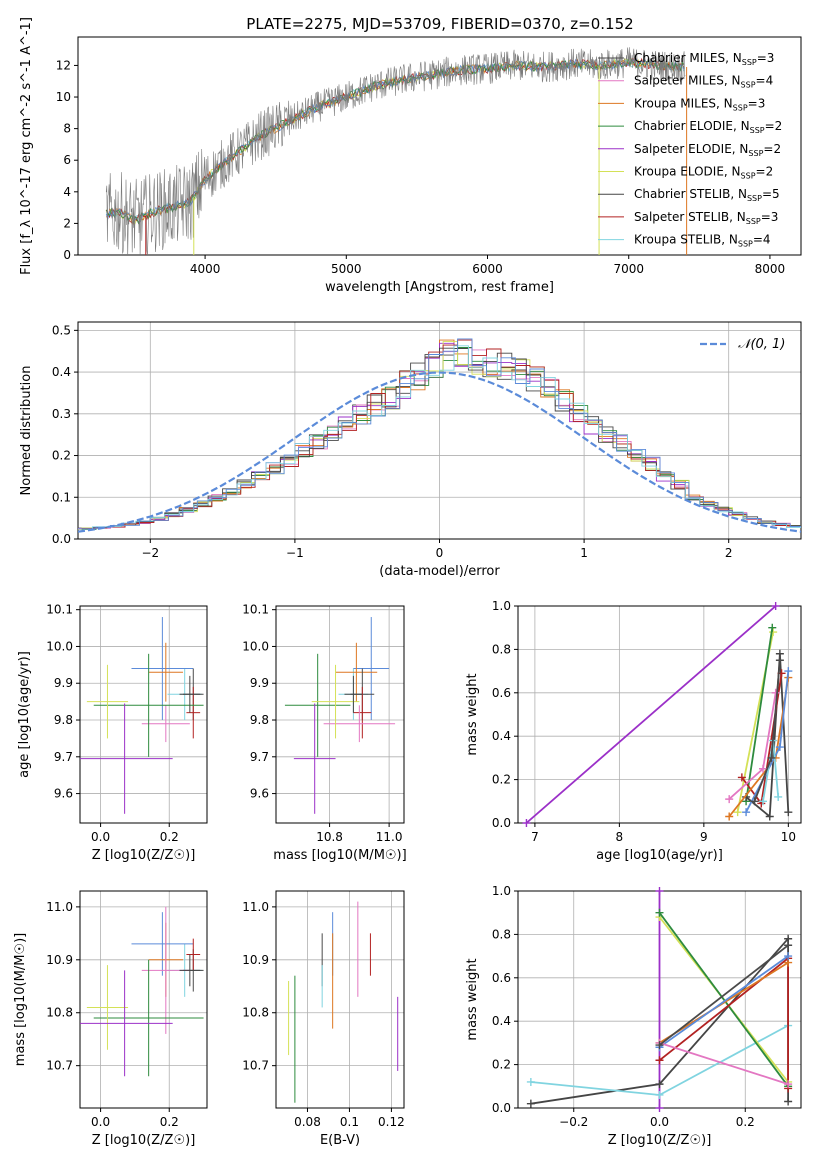  I want to click on y-axis-label: Normed distribution, so click(26, 431).